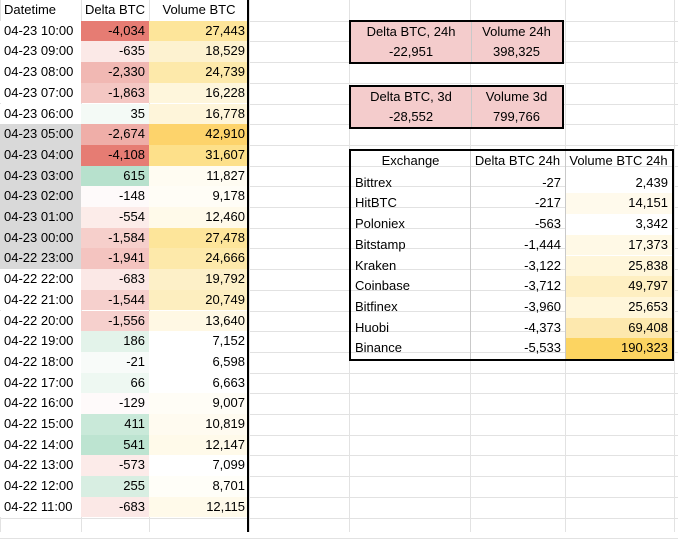 The width and height of the screenshot is (678, 539). I want to click on delta-cell: 541, so click(115, 445).